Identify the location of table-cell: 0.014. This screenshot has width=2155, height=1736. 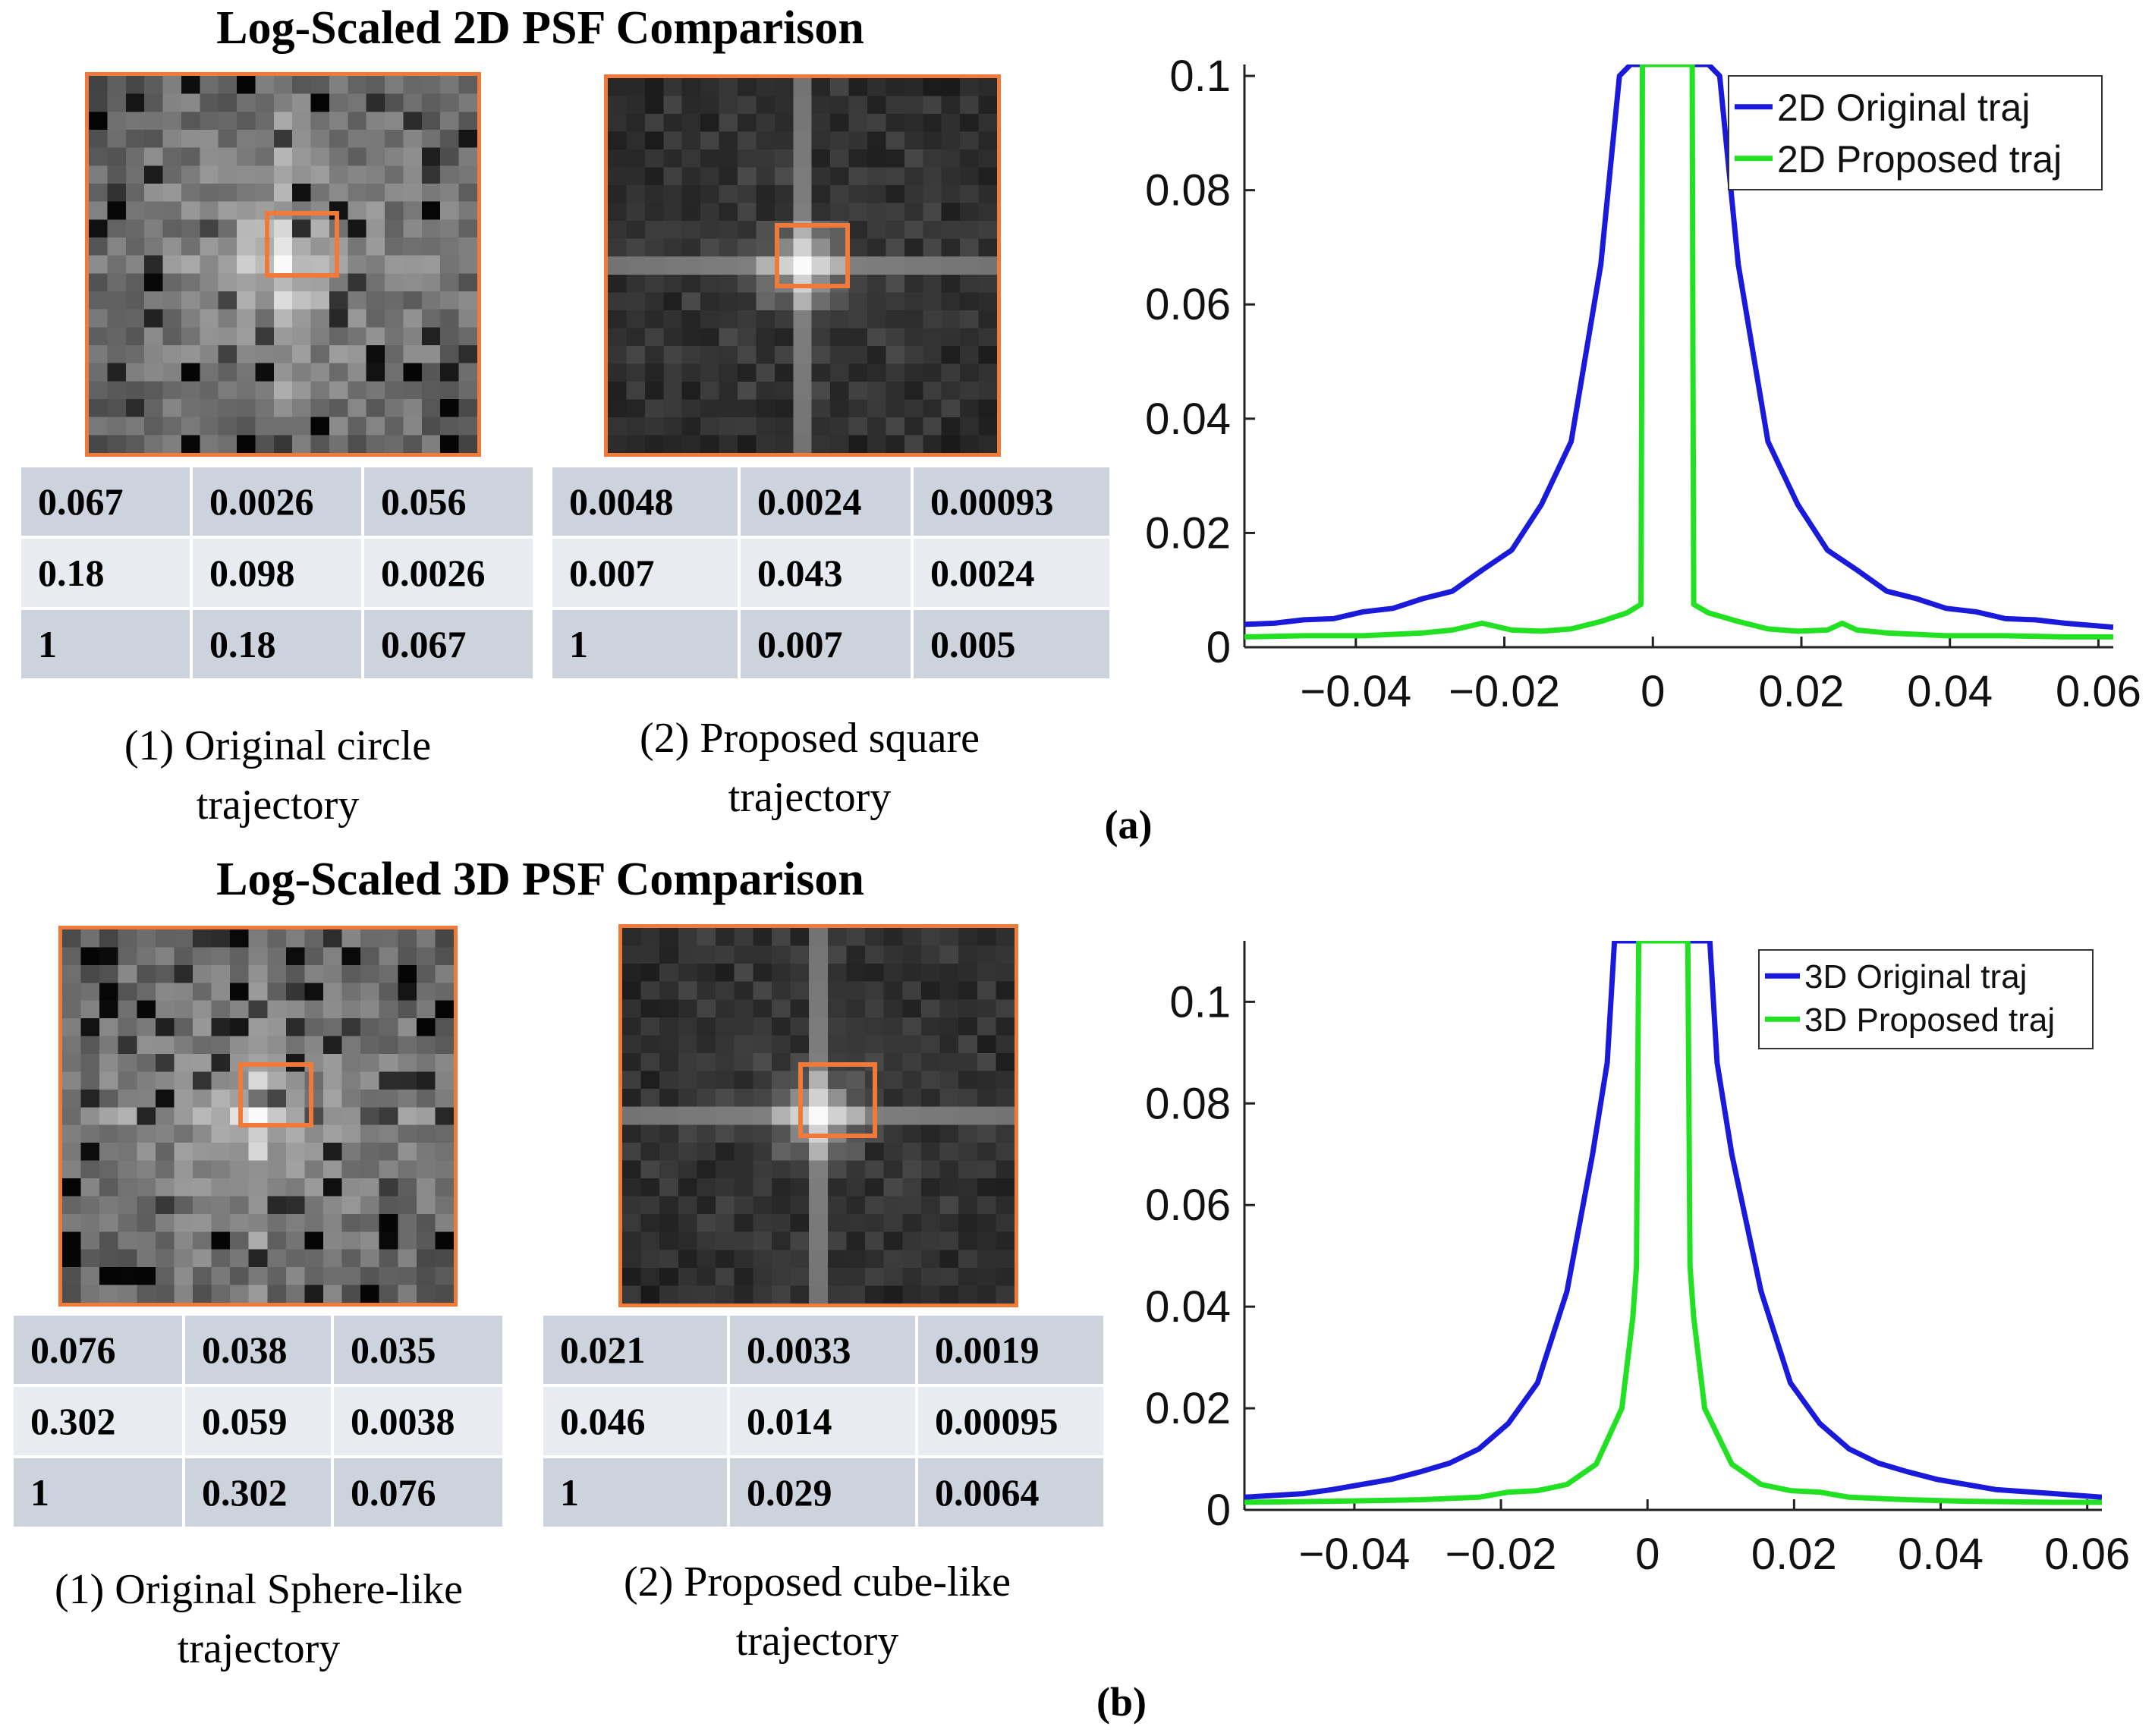
(822, 1421).